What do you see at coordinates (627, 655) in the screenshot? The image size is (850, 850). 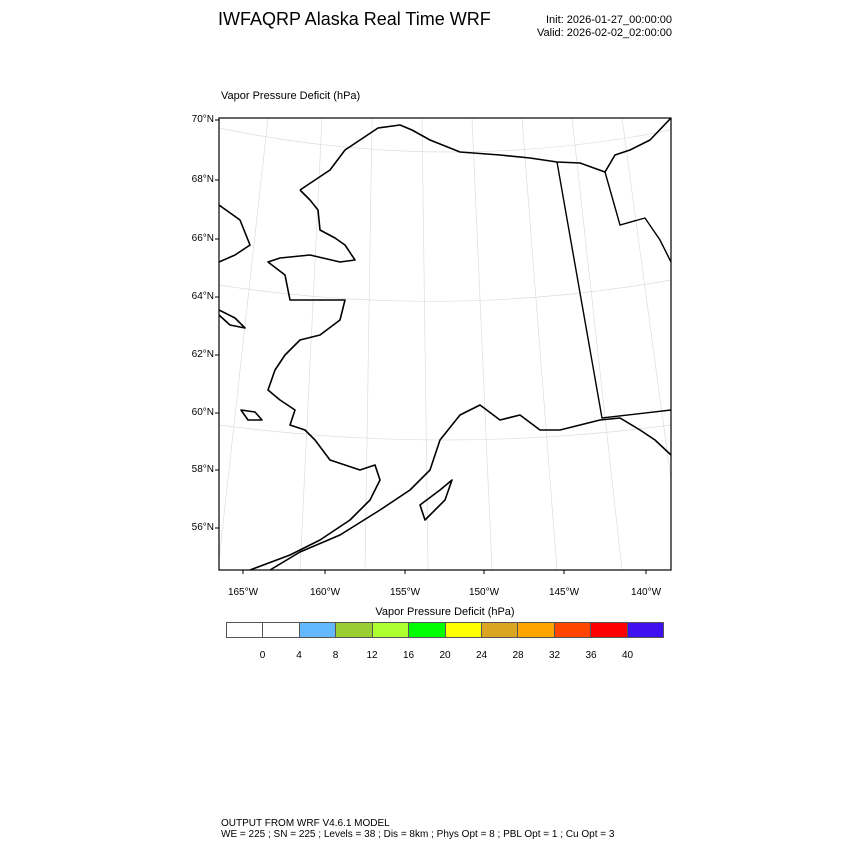 I see `colorbar-label: 40` at bounding box center [627, 655].